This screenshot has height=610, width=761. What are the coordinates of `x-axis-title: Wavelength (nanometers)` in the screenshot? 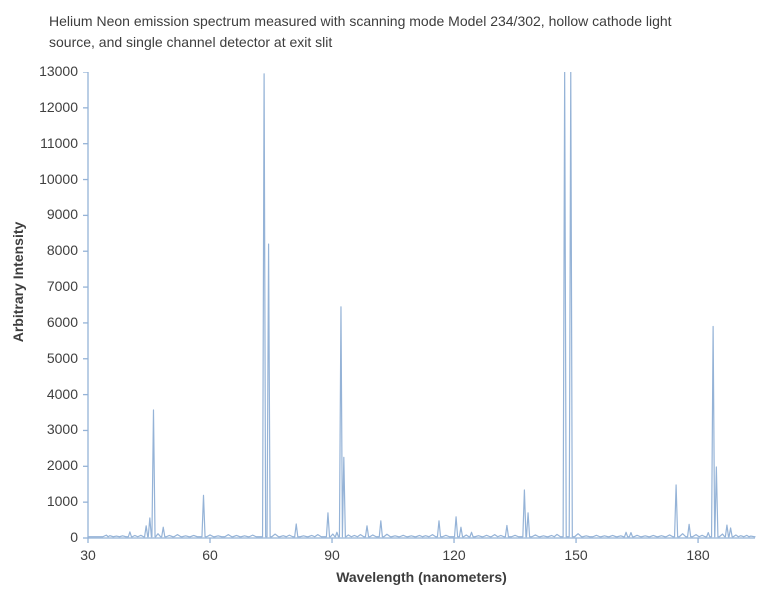 It's located at (421, 577).